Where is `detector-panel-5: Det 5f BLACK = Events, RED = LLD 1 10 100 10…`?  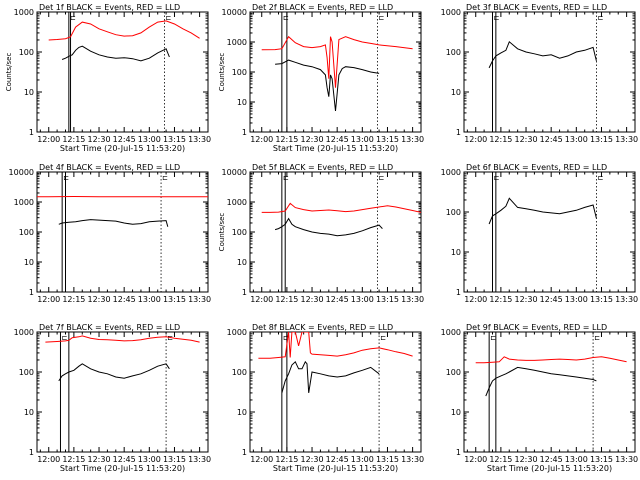 detector-panel-5: Det 5f BLACK = Events, RED = LLD 1 10 100 10… is located at coordinates (321, 233).